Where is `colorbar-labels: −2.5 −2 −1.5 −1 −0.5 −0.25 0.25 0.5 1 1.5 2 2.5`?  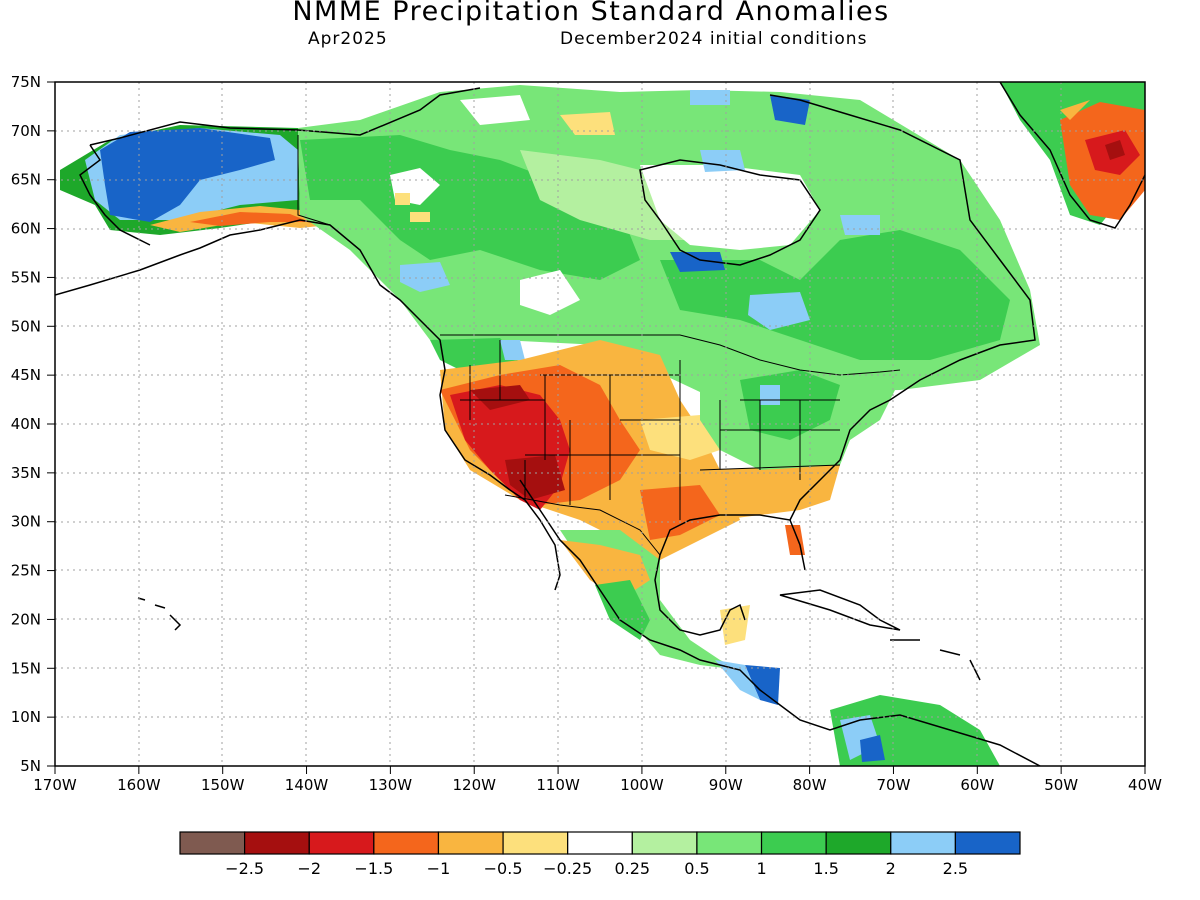
colorbar-labels: −2.5 −2 −1.5 −1 −0.5 −0.25 0.25 0.5 1 1.5 2 2.5 is located at coordinates (596, 868).